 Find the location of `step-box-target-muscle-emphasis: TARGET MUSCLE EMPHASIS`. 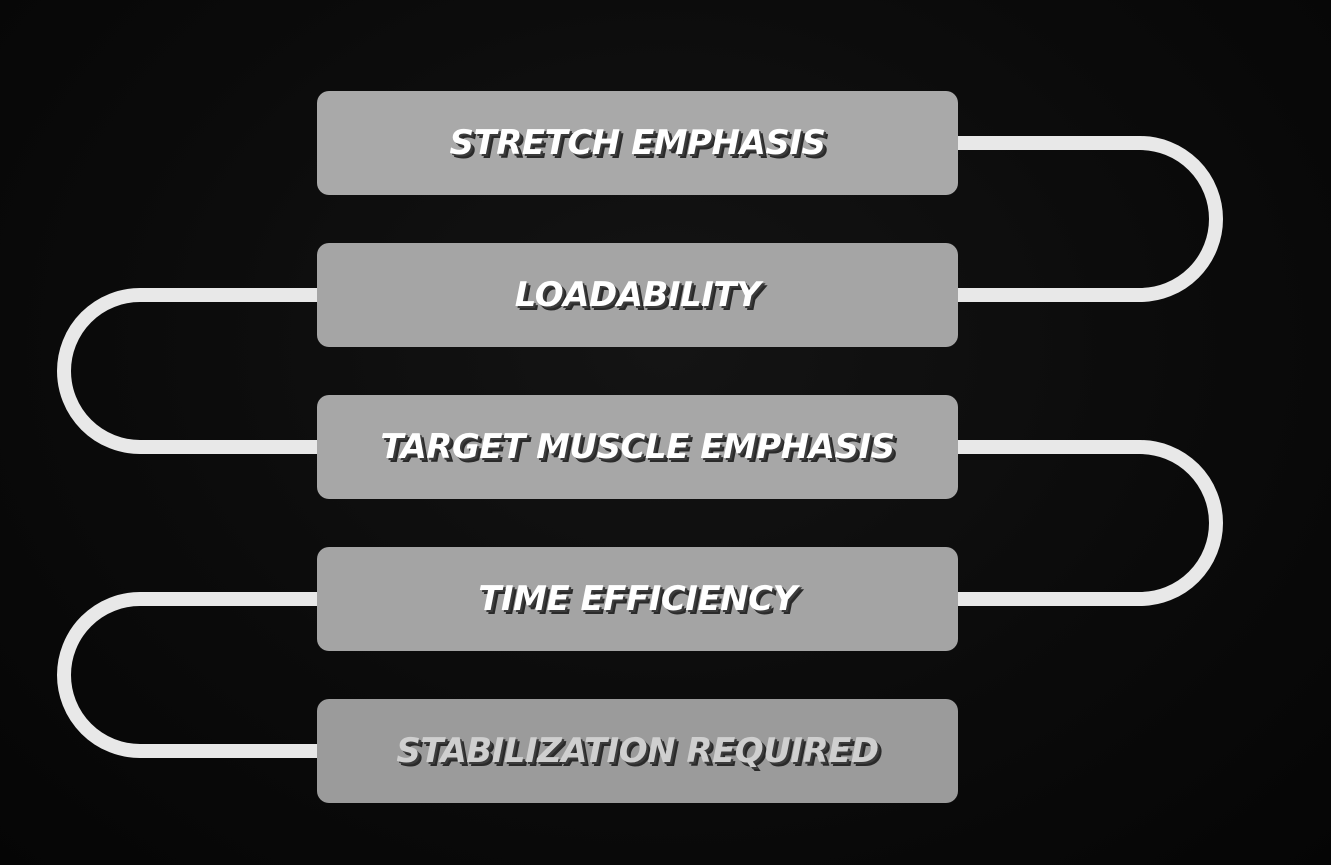

step-box-target-muscle-emphasis: TARGET MUSCLE EMPHASIS is located at coordinates (637, 447).